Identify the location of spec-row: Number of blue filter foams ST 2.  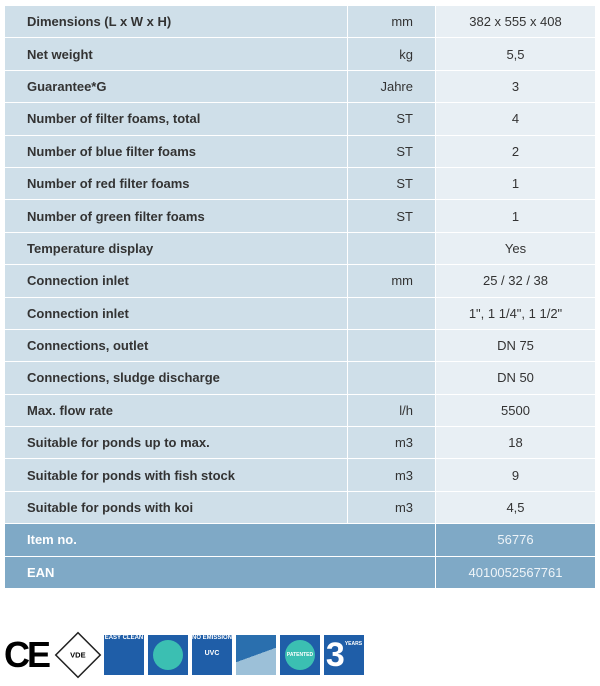
(300, 151).